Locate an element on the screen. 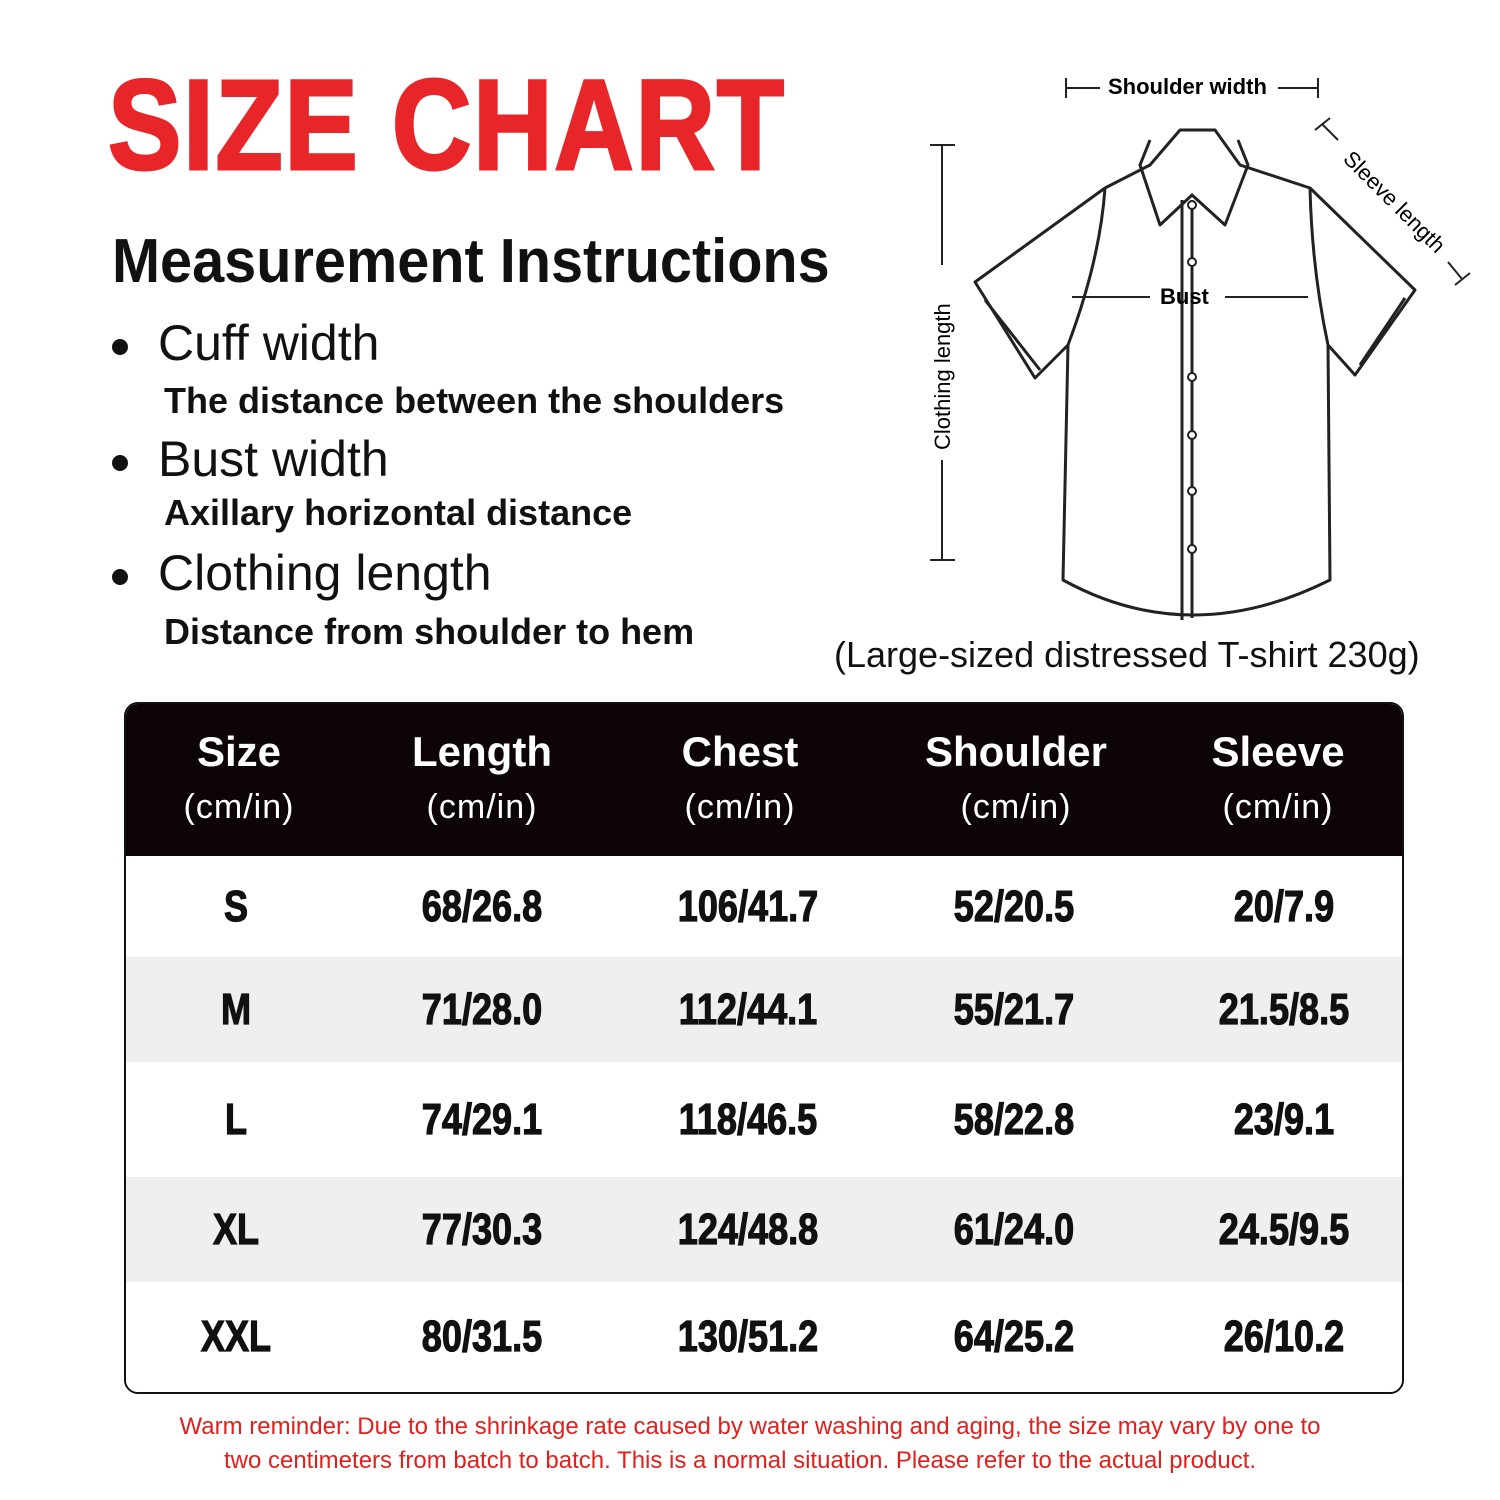  table-cell: M is located at coordinates (236, 1009).